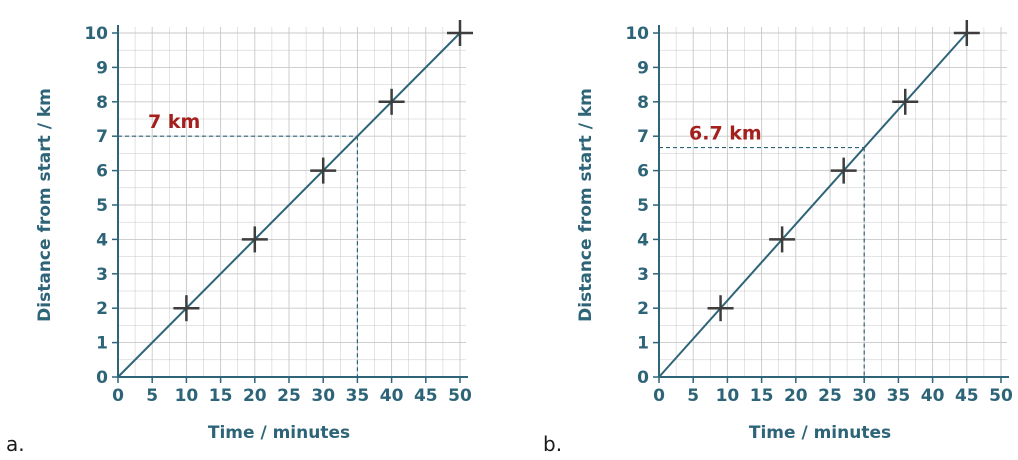  What do you see at coordinates (553, 444) in the screenshot?
I see `panel-label-b: b.` at bounding box center [553, 444].